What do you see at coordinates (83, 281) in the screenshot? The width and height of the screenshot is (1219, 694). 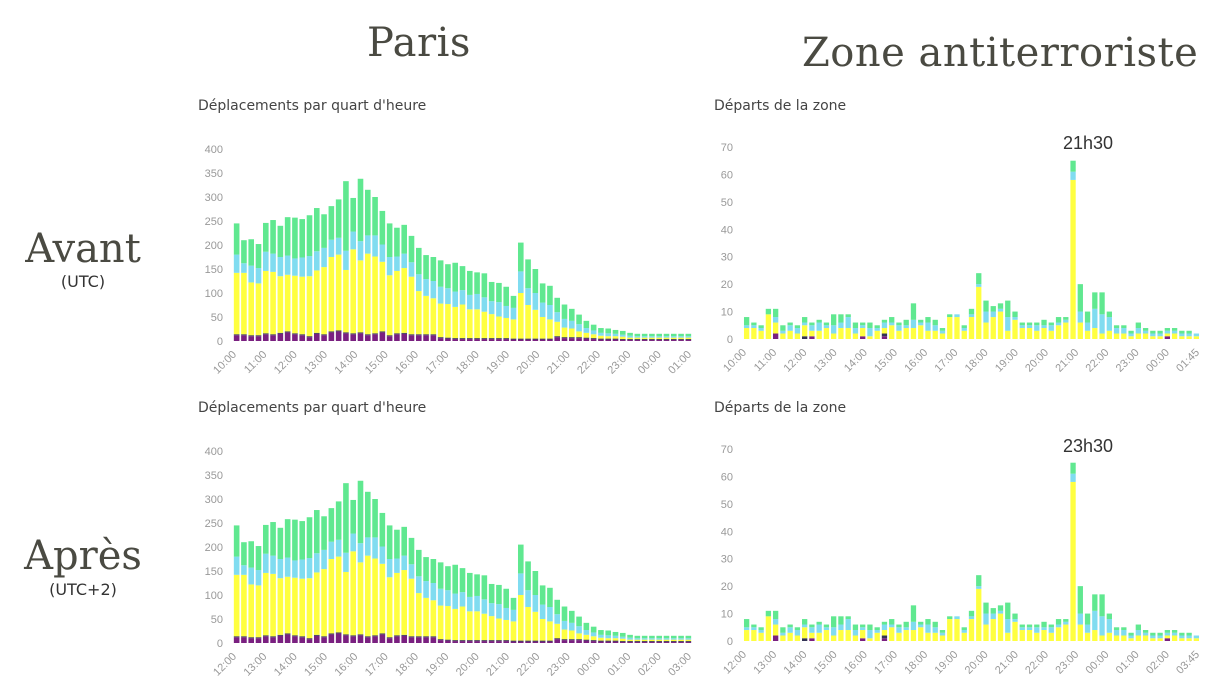 I see `row-subtitle-before: (UTC)` at bounding box center [83, 281].